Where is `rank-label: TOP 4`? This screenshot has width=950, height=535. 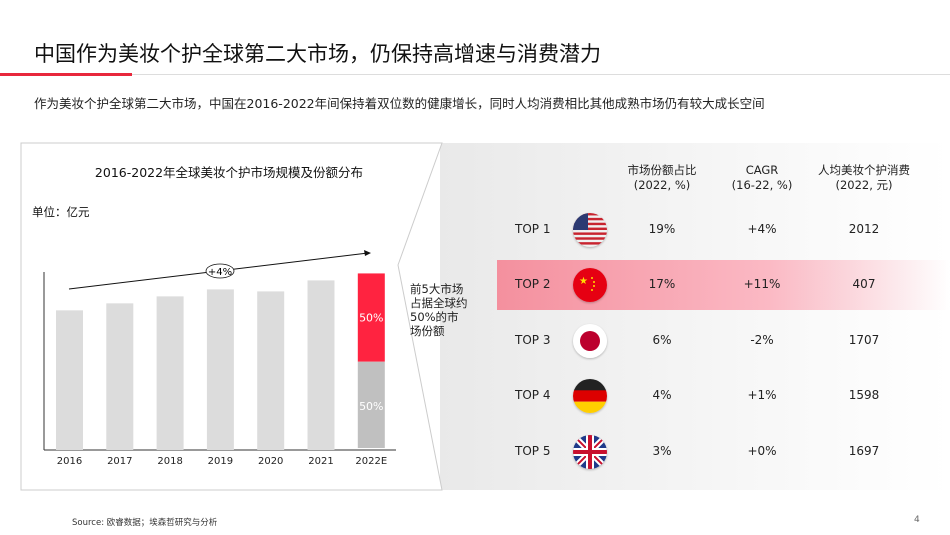
rank-label: TOP 4 is located at coordinates (533, 395).